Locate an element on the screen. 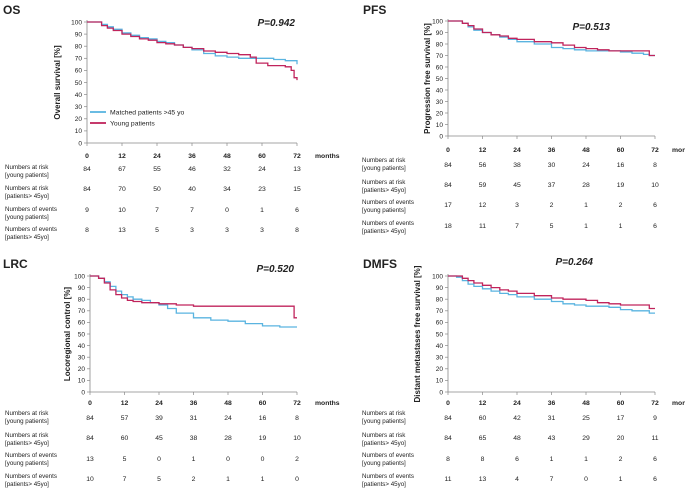 This screenshot has width=685, height=494. risk-value: 16 is located at coordinates (263, 418).